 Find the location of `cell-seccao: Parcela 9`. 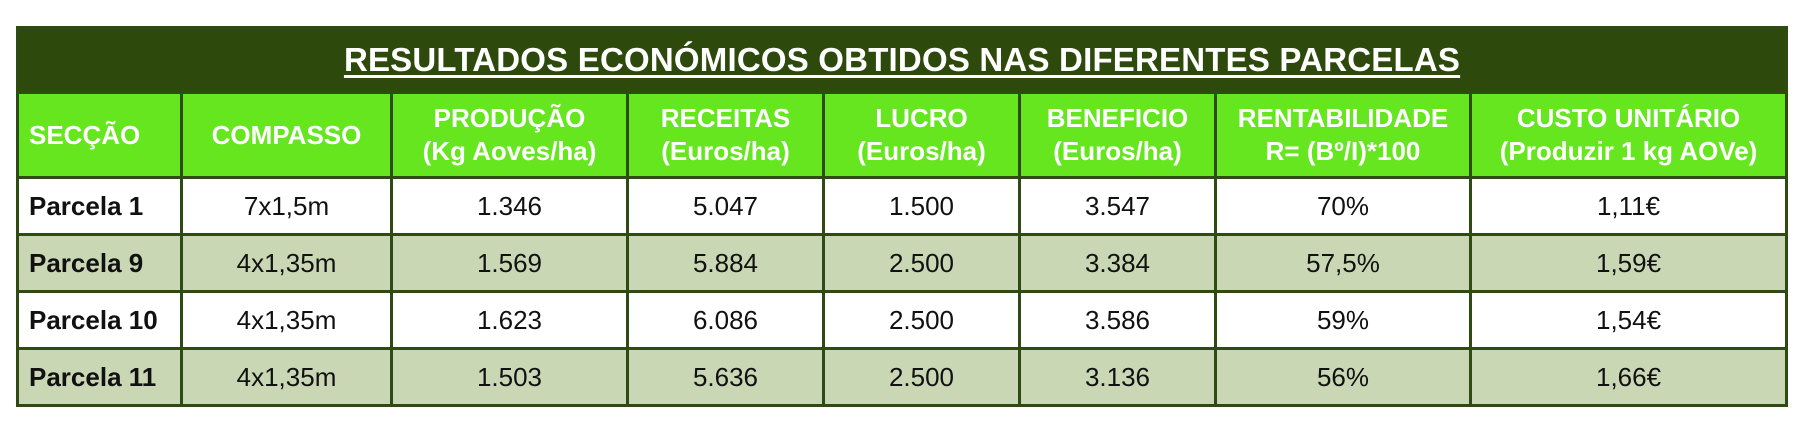

cell-seccao: Parcela 9 is located at coordinates (99, 263).